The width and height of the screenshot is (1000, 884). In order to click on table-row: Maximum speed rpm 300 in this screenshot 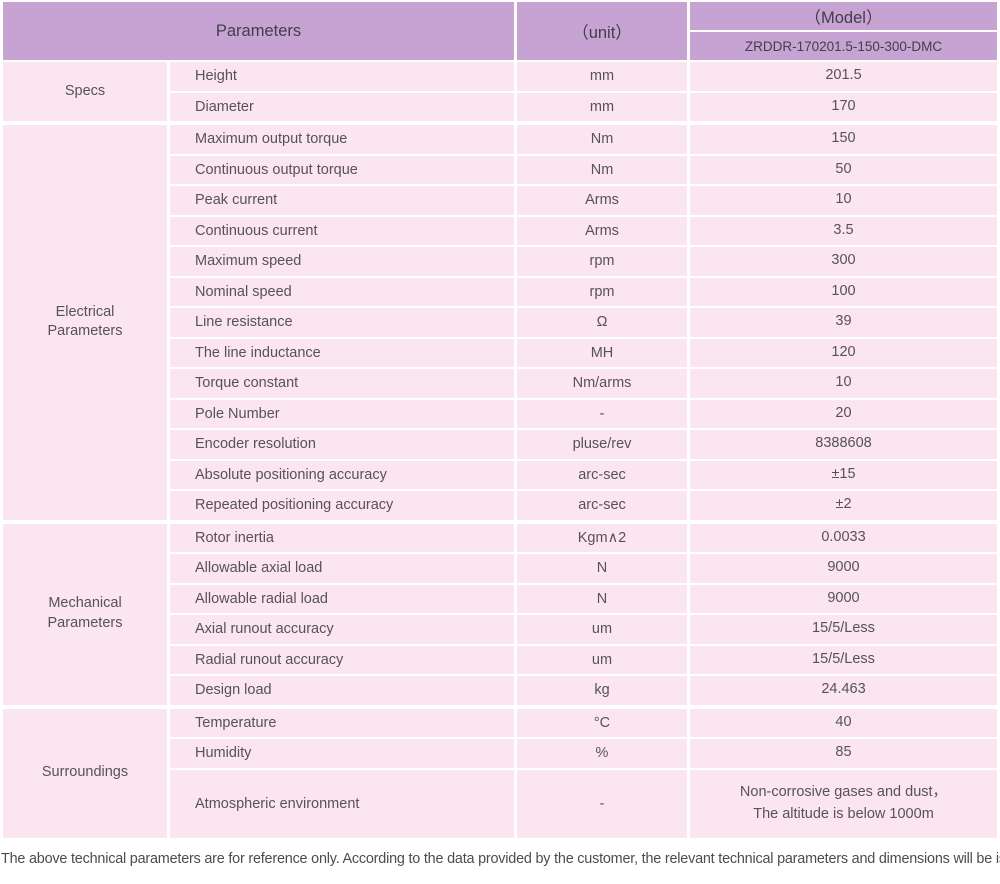, I will do `click(500, 261)`.